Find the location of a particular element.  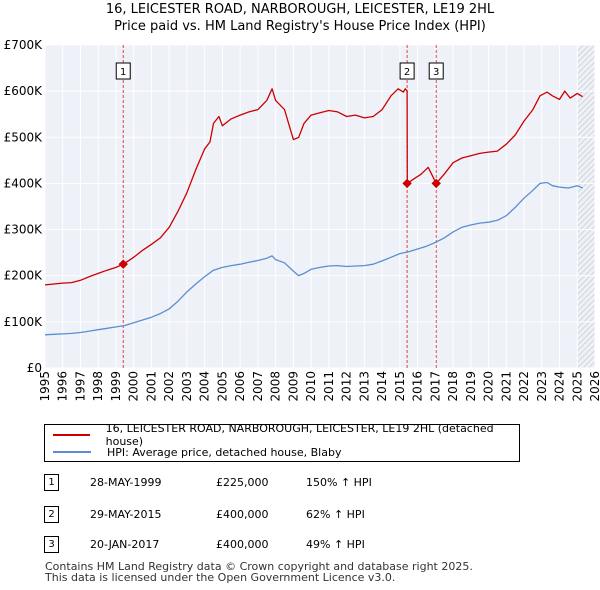

legend-swatch-hpi is located at coordinates (72, 452).